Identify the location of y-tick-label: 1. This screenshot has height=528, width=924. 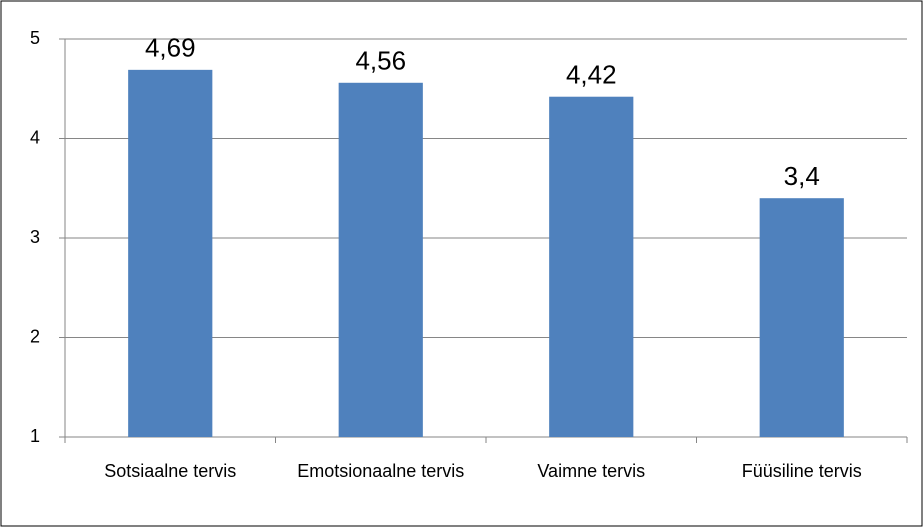
(35, 436).